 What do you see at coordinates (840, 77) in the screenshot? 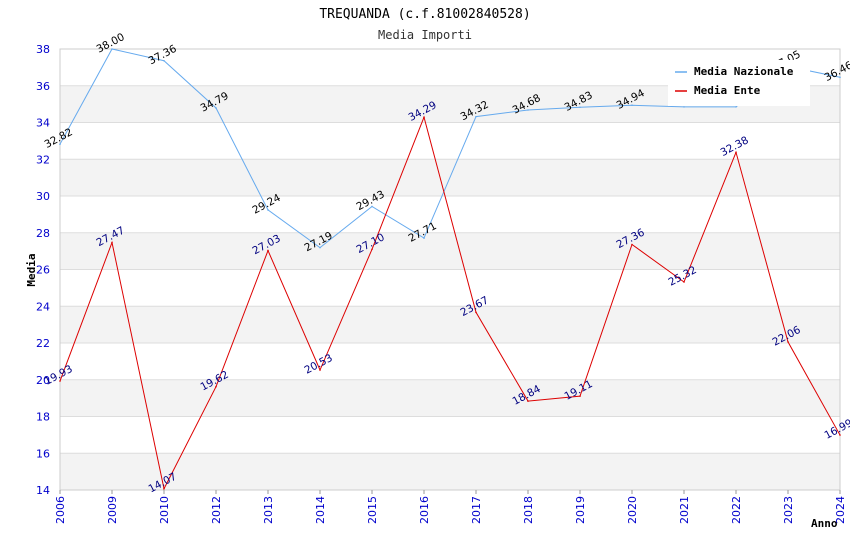
I see `data-point-media-nazionale-2024` at bounding box center [840, 77].